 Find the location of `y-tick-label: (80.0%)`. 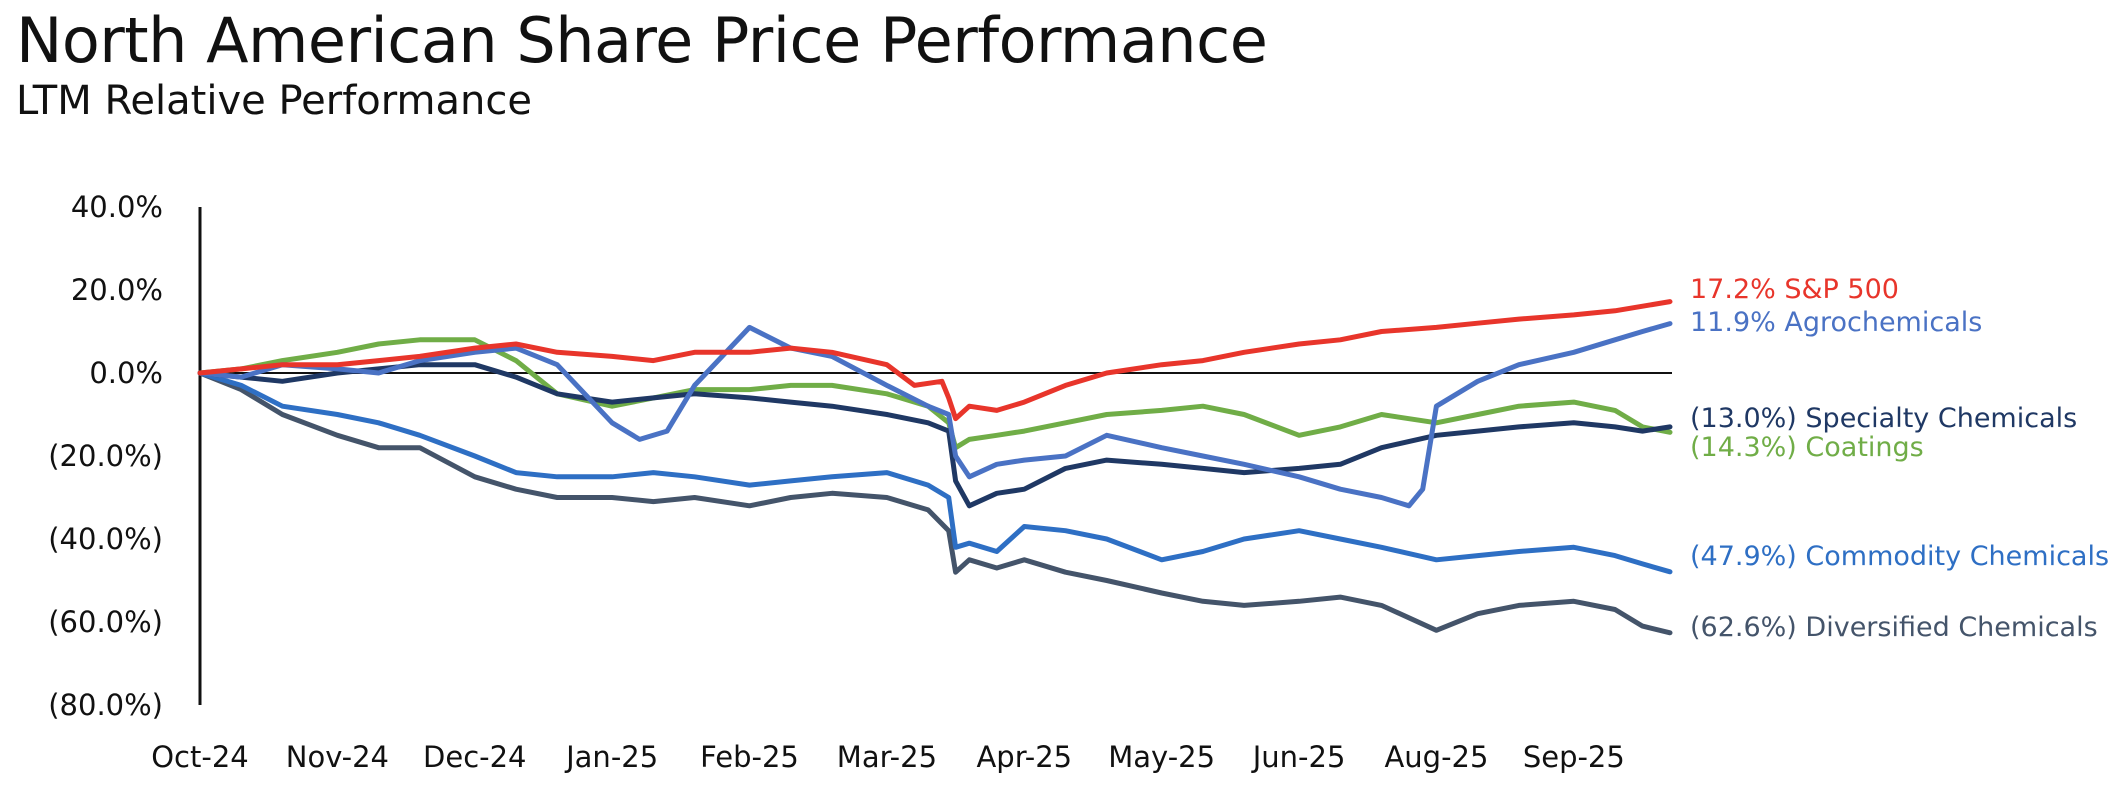

y-tick-label: (80.0%) is located at coordinates (105, 705).